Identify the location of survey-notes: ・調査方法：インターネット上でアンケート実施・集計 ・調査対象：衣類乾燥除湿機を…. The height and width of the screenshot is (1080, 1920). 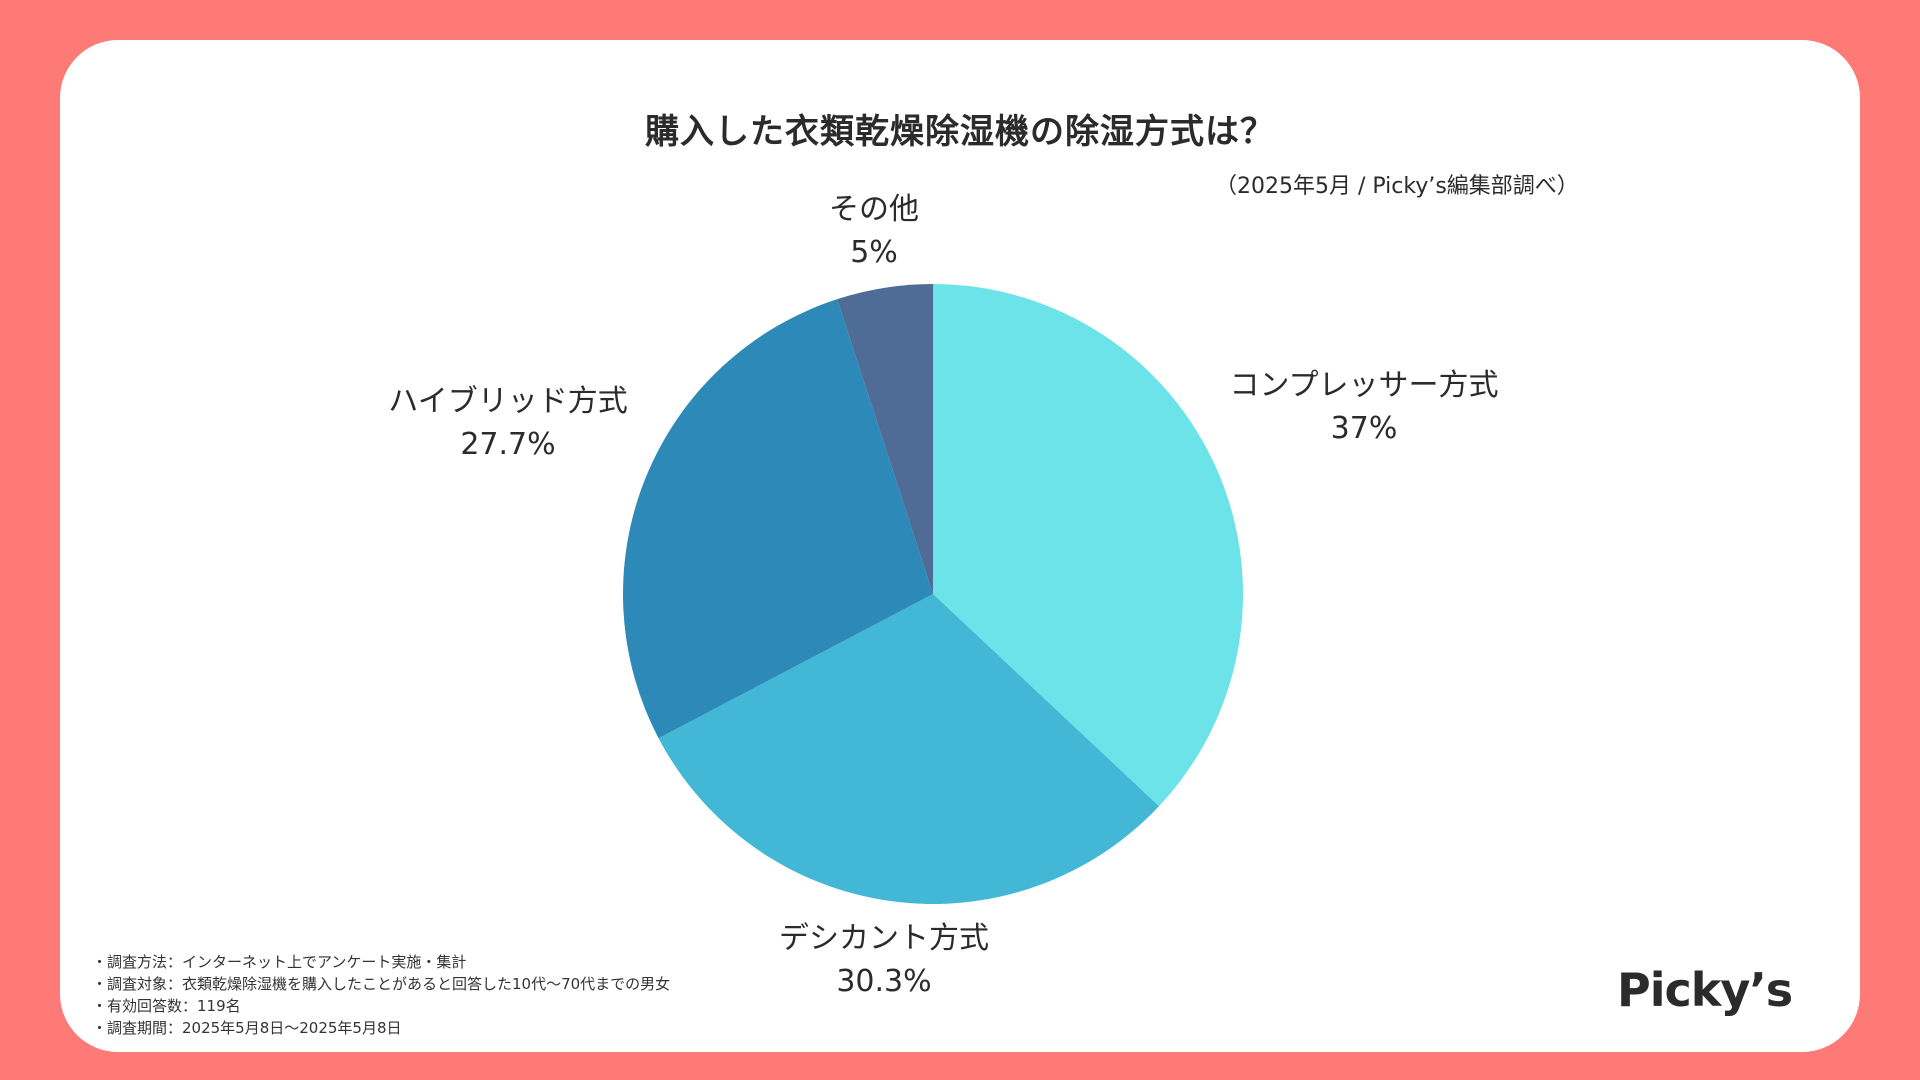
(381, 995).